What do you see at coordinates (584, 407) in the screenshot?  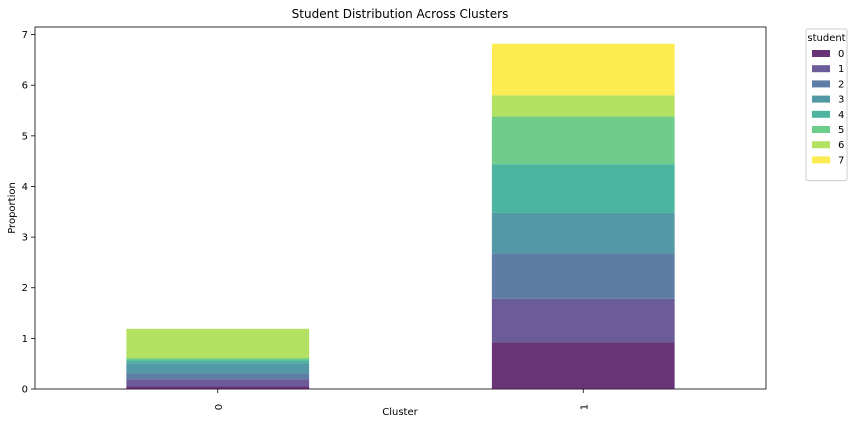 I see `x-tick-label: 1` at bounding box center [584, 407].